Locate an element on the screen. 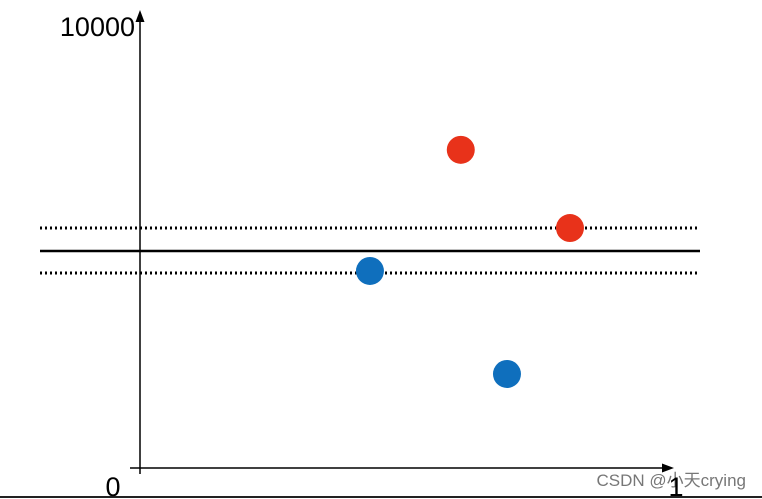  x-tick-label: 0 is located at coordinates (112, 485).